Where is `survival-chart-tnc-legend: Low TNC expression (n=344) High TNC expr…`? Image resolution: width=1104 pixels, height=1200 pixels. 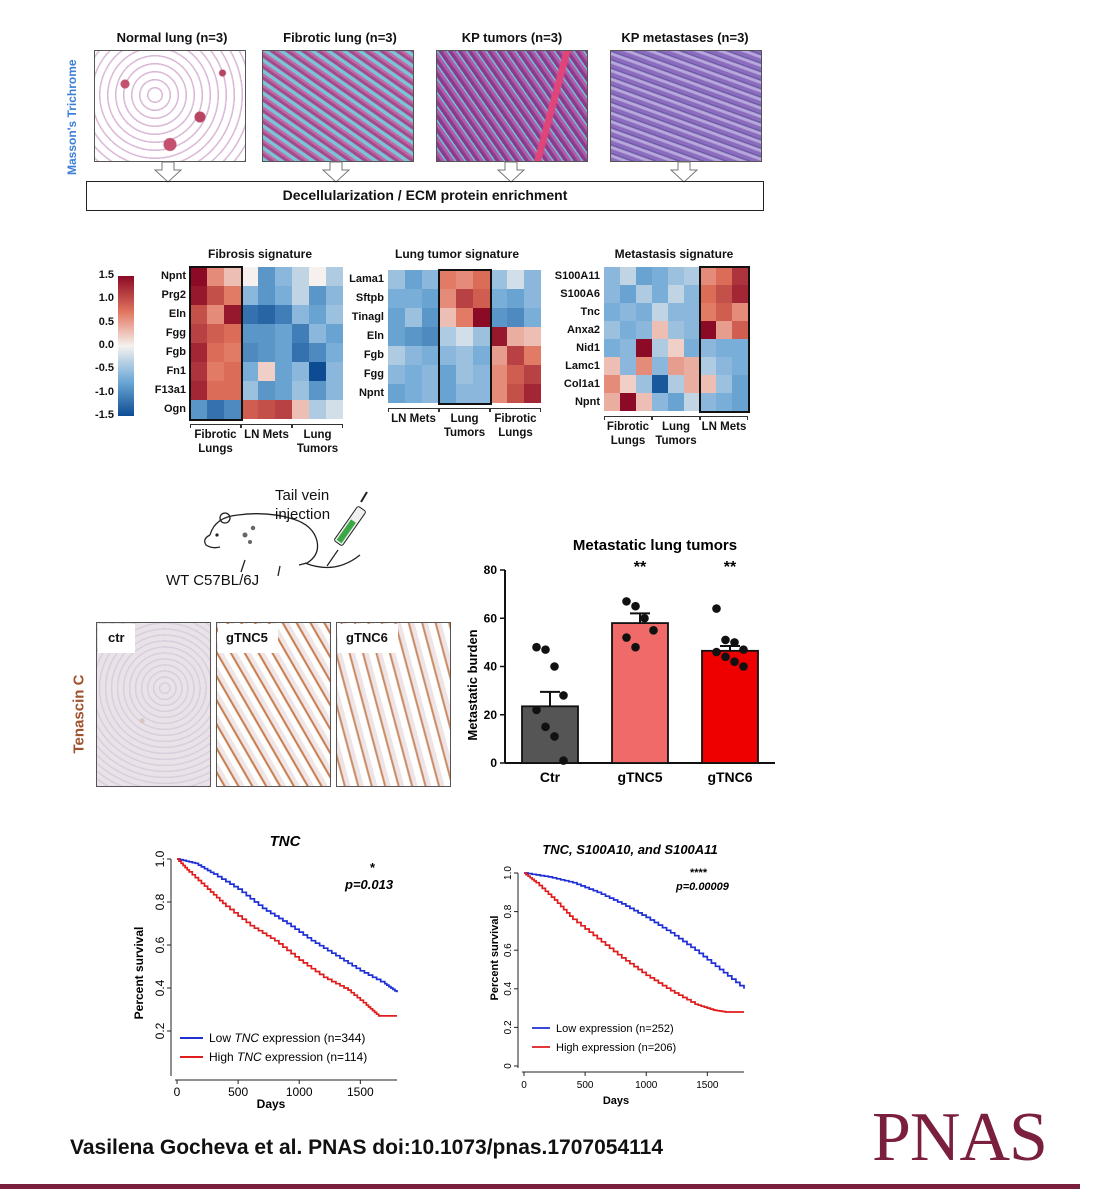 survival-chart-tnc-legend: Low TNC expression (n=344) High TNC expr… is located at coordinates (273, 1047).